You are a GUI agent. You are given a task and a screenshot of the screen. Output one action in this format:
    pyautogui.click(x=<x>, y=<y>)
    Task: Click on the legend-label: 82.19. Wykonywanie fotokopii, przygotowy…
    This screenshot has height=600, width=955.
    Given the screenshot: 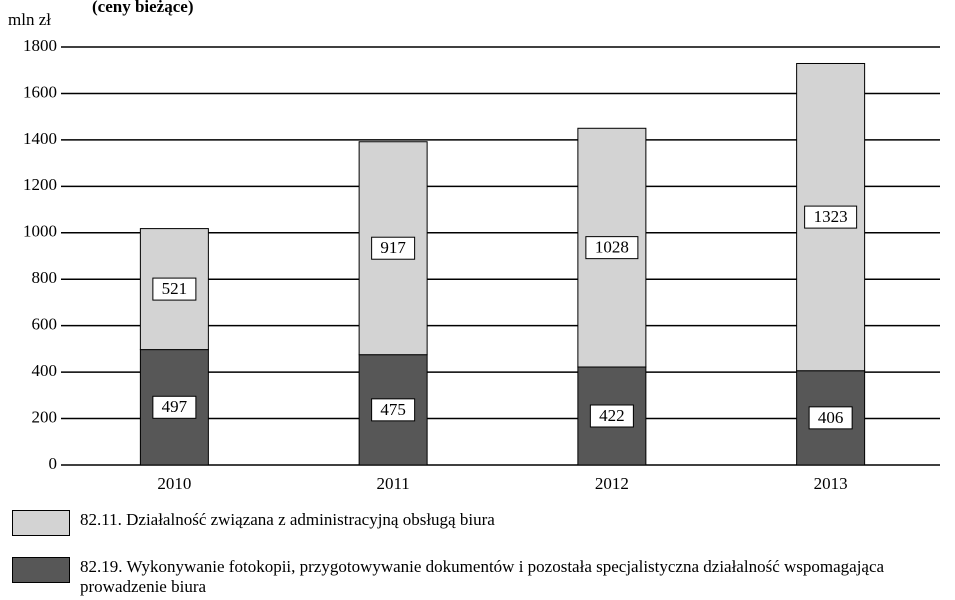 What is the action you would take?
    pyautogui.click(x=482, y=576)
    